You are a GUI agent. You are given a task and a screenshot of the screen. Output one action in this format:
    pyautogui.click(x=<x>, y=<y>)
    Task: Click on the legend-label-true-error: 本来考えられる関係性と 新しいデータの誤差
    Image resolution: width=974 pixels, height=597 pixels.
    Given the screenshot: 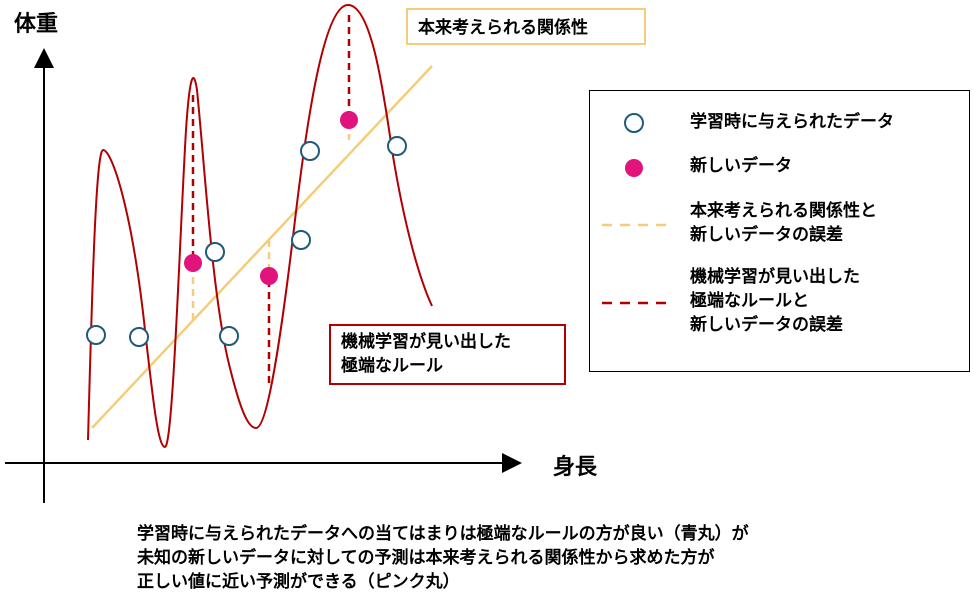 What is the action you would take?
    pyautogui.click(x=783, y=223)
    